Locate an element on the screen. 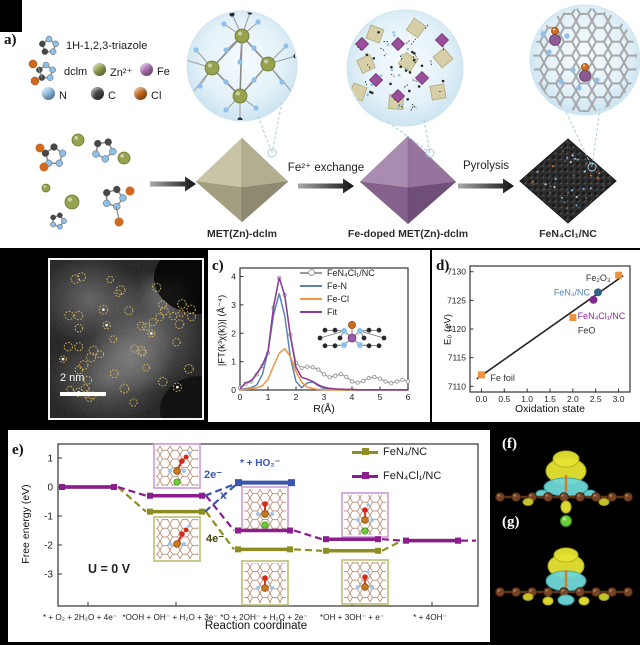 This screenshot has width=640, height=645. fen4cl-inset-molecule is located at coordinates (352, 335).